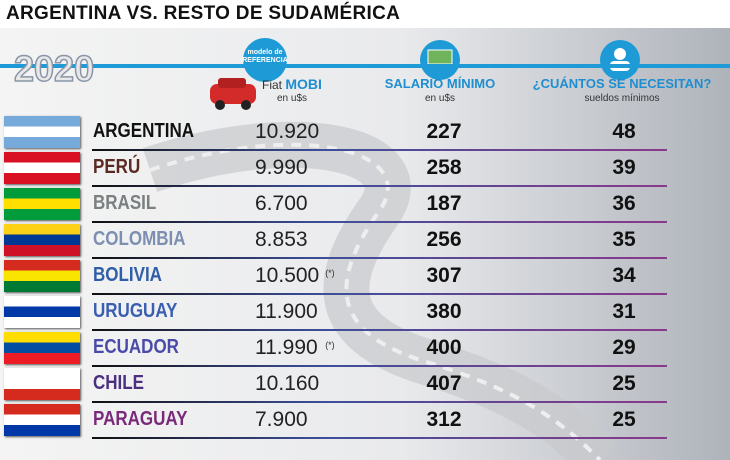 The image size is (730, 460). Describe the element at coordinates (287, 275) in the screenshot. I see `price: 10.500` at that location.